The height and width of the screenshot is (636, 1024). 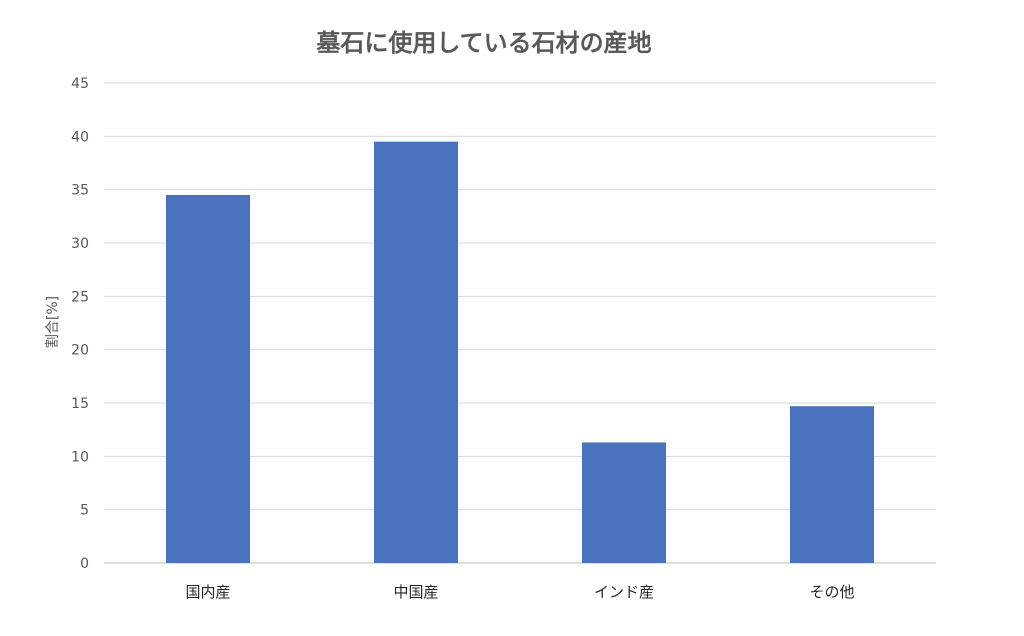 I want to click on y-tick-label: 30, so click(x=80, y=244).